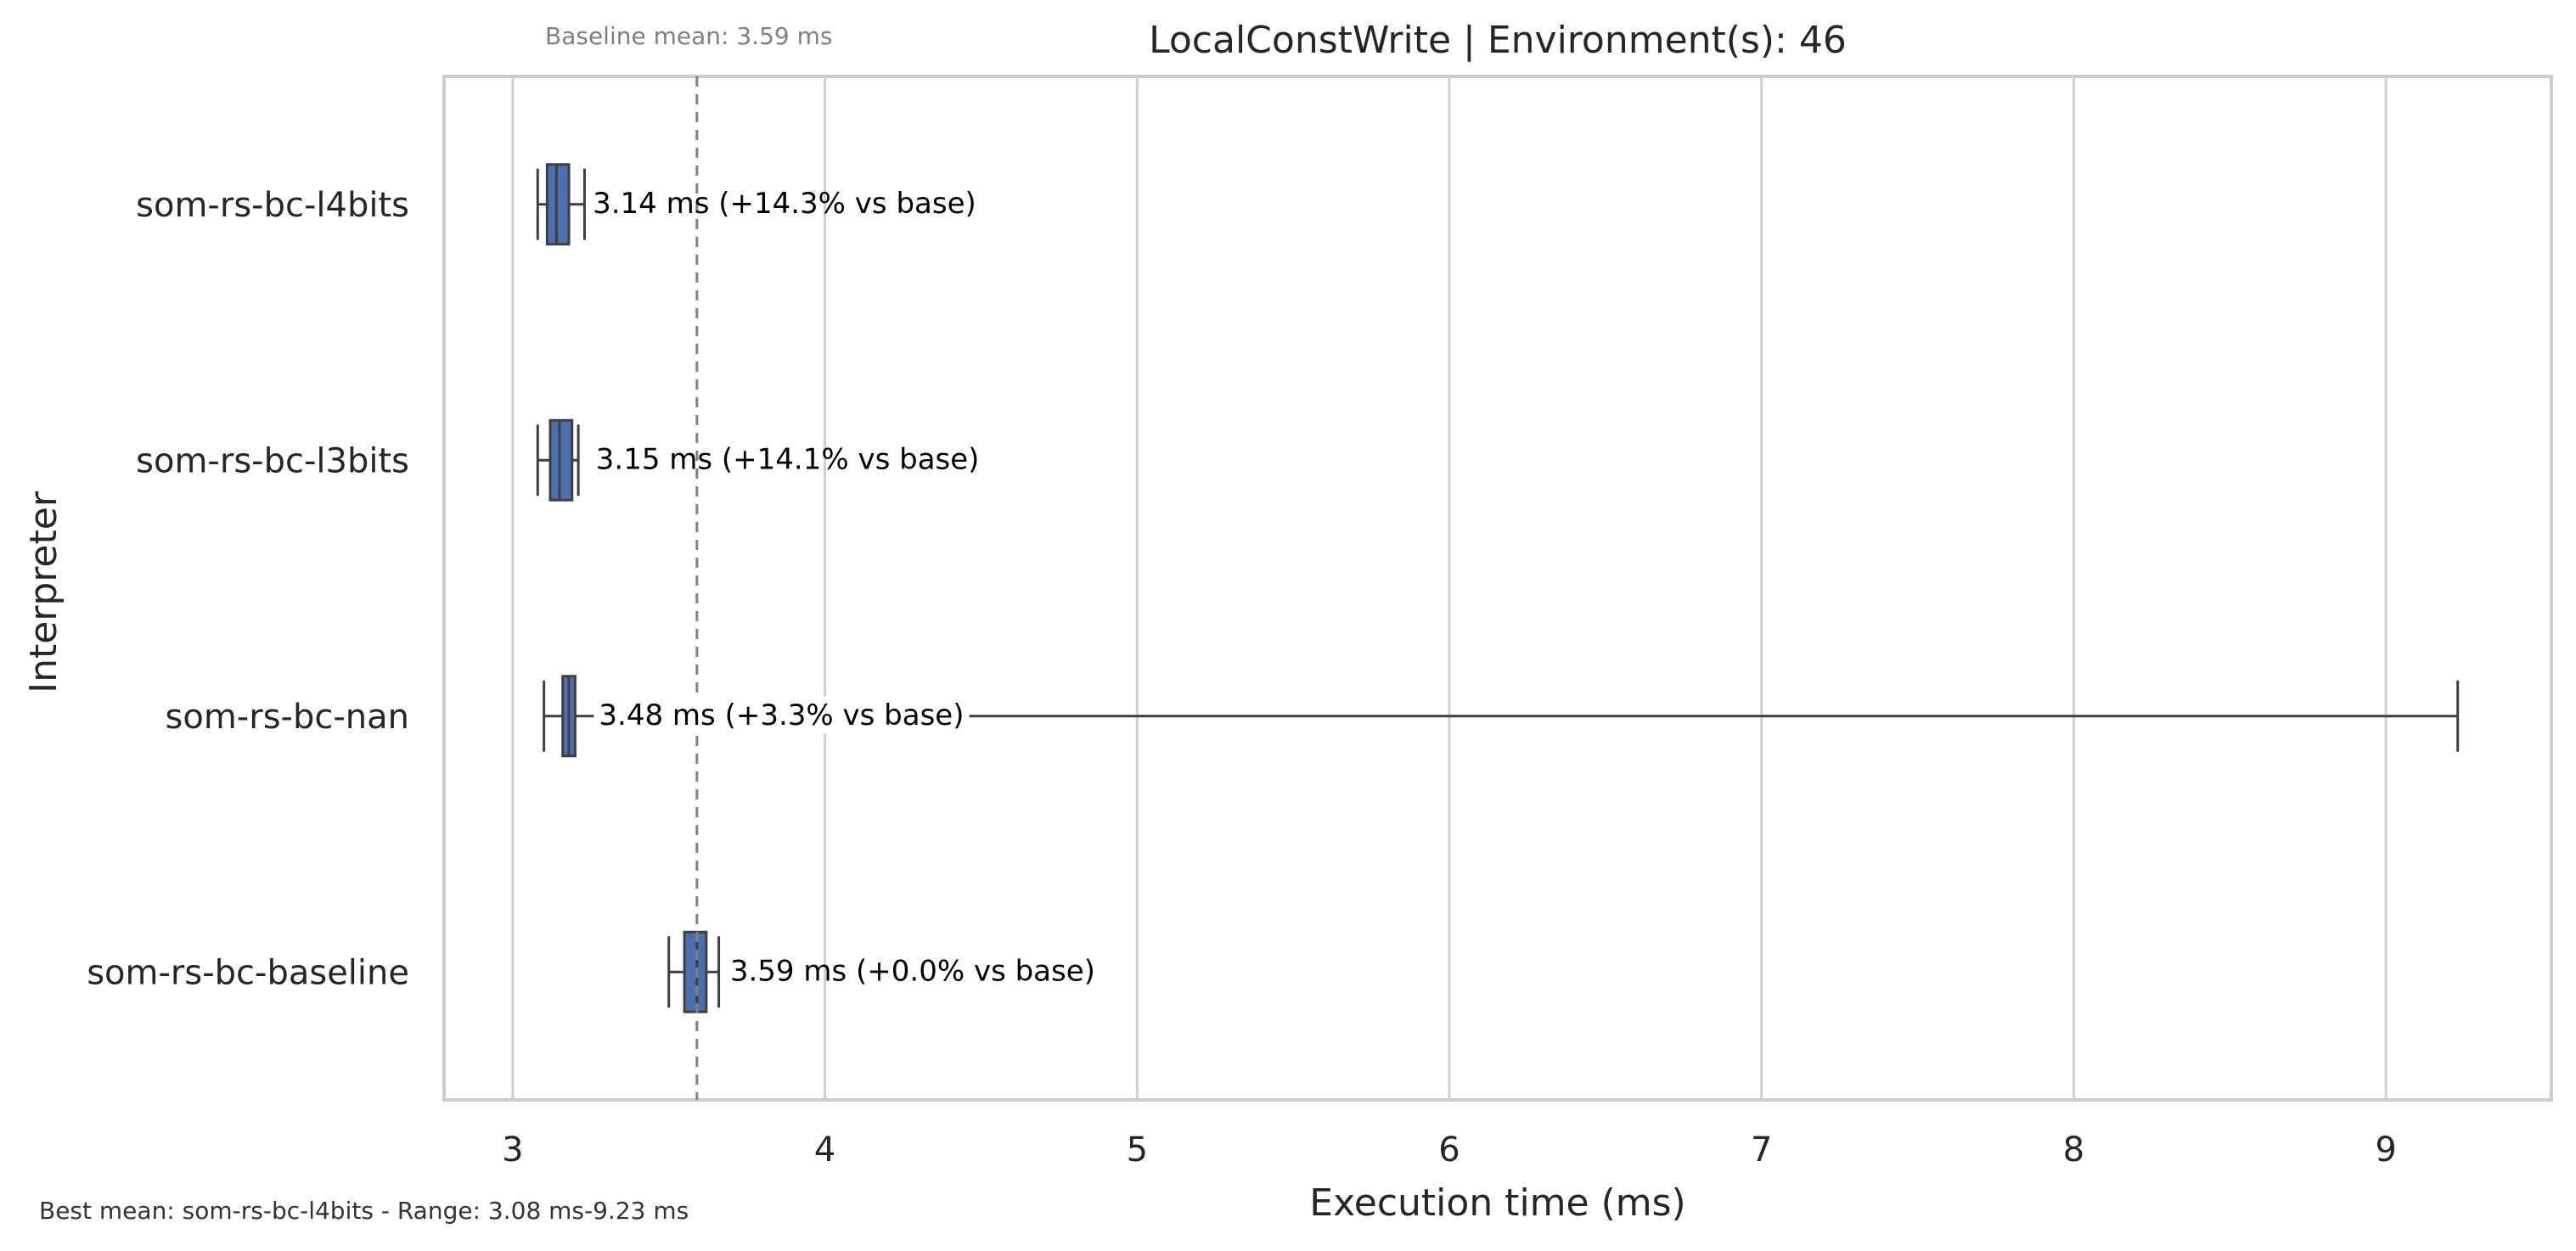  I want to click on annotation-bg, so click(781, 715).